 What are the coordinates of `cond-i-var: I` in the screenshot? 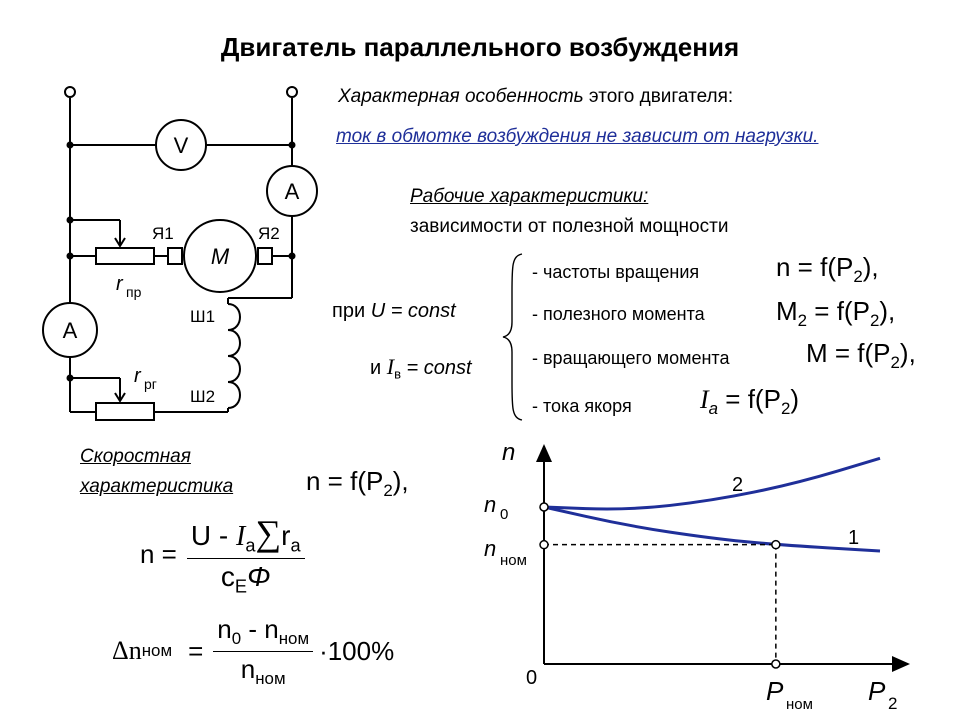 It's located at (390, 366).